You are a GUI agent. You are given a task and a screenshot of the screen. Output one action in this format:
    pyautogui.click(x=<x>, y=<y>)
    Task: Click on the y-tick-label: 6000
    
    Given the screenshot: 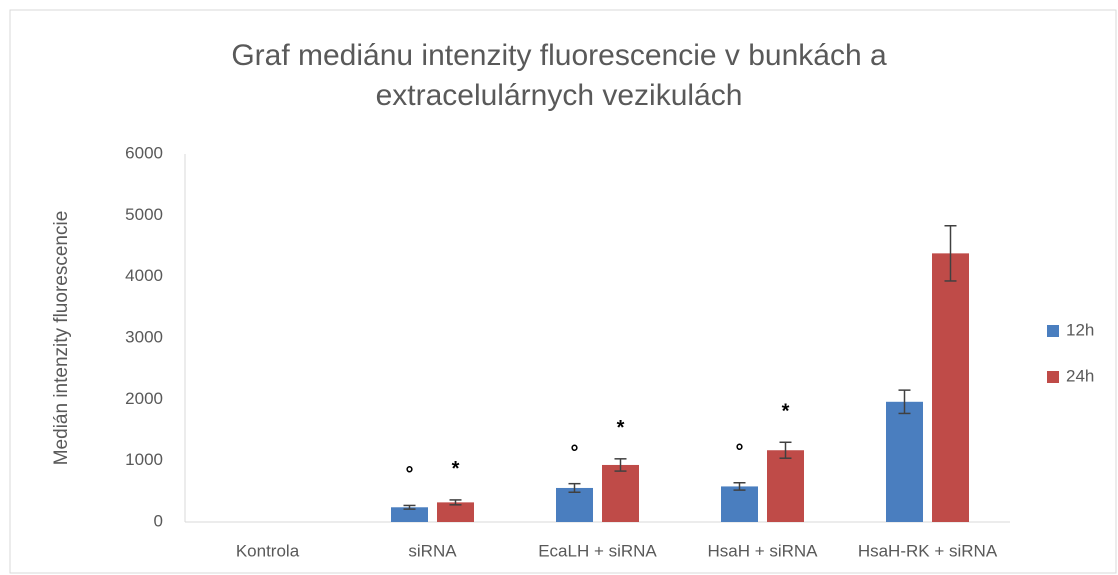 What is the action you would take?
    pyautogui.click(x=144, y=152)
    